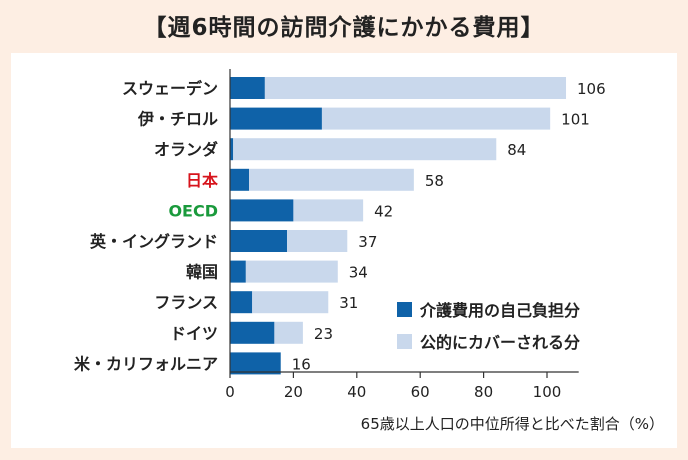  Describe the element at coordinates (358, 273) in the screenshot. I see `data-label: 34` at that location.